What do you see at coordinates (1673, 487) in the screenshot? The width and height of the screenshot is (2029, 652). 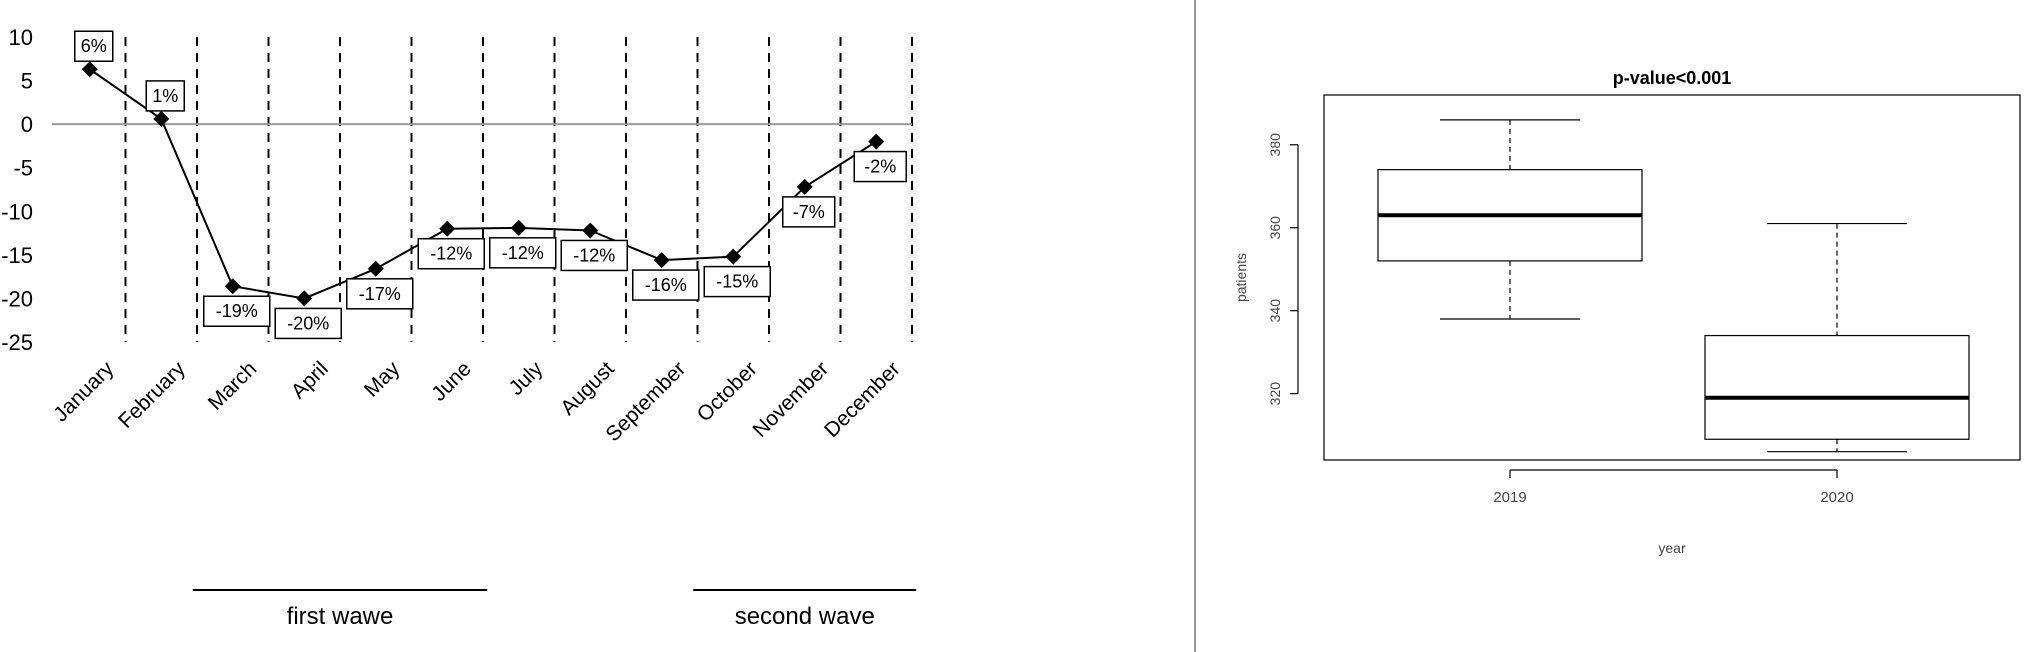 I see `x-axis-ticks: 2019 2020` at bounding box center [1673, 487].